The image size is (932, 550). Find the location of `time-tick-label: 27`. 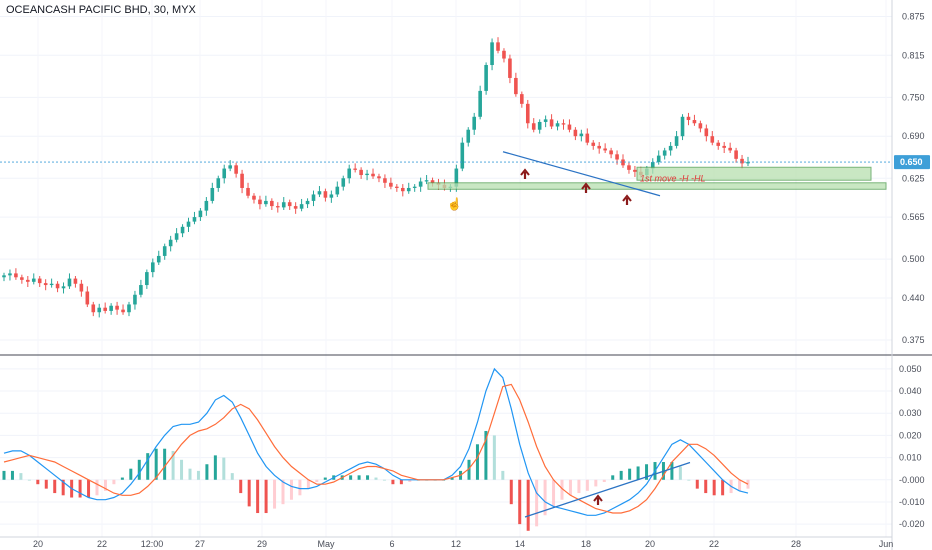

time-tick-label: 27 is located at coordinates (200, 544).